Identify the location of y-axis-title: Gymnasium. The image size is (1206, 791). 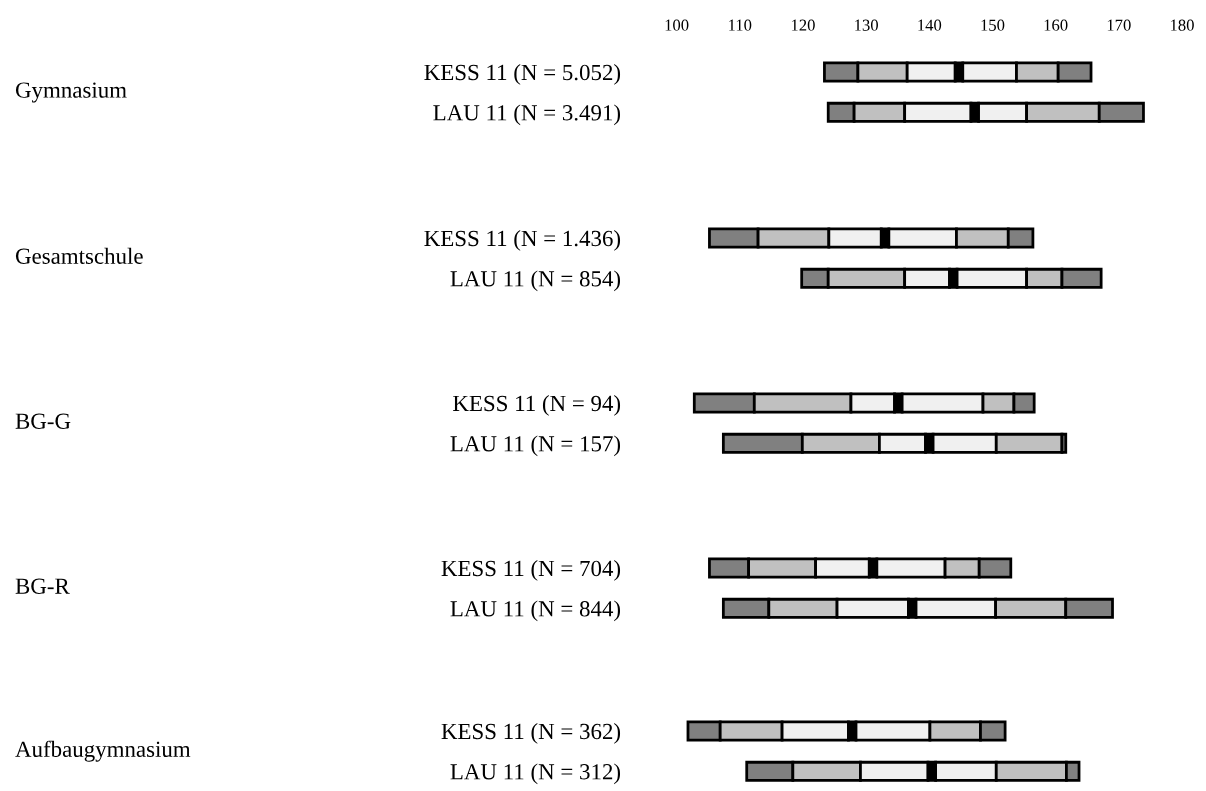
(71, 92).